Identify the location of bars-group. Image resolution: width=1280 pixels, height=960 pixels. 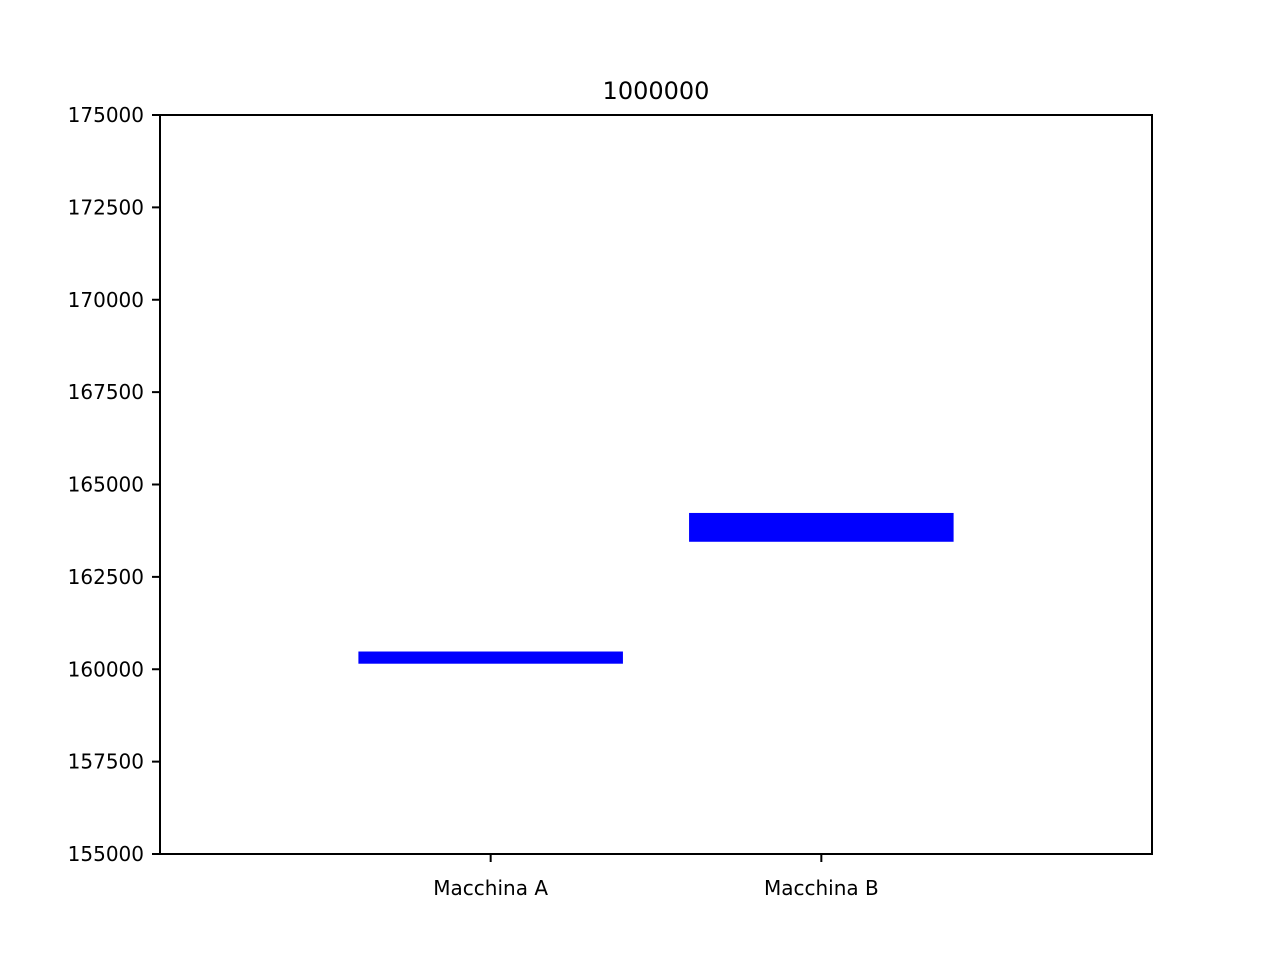
(656, 588).